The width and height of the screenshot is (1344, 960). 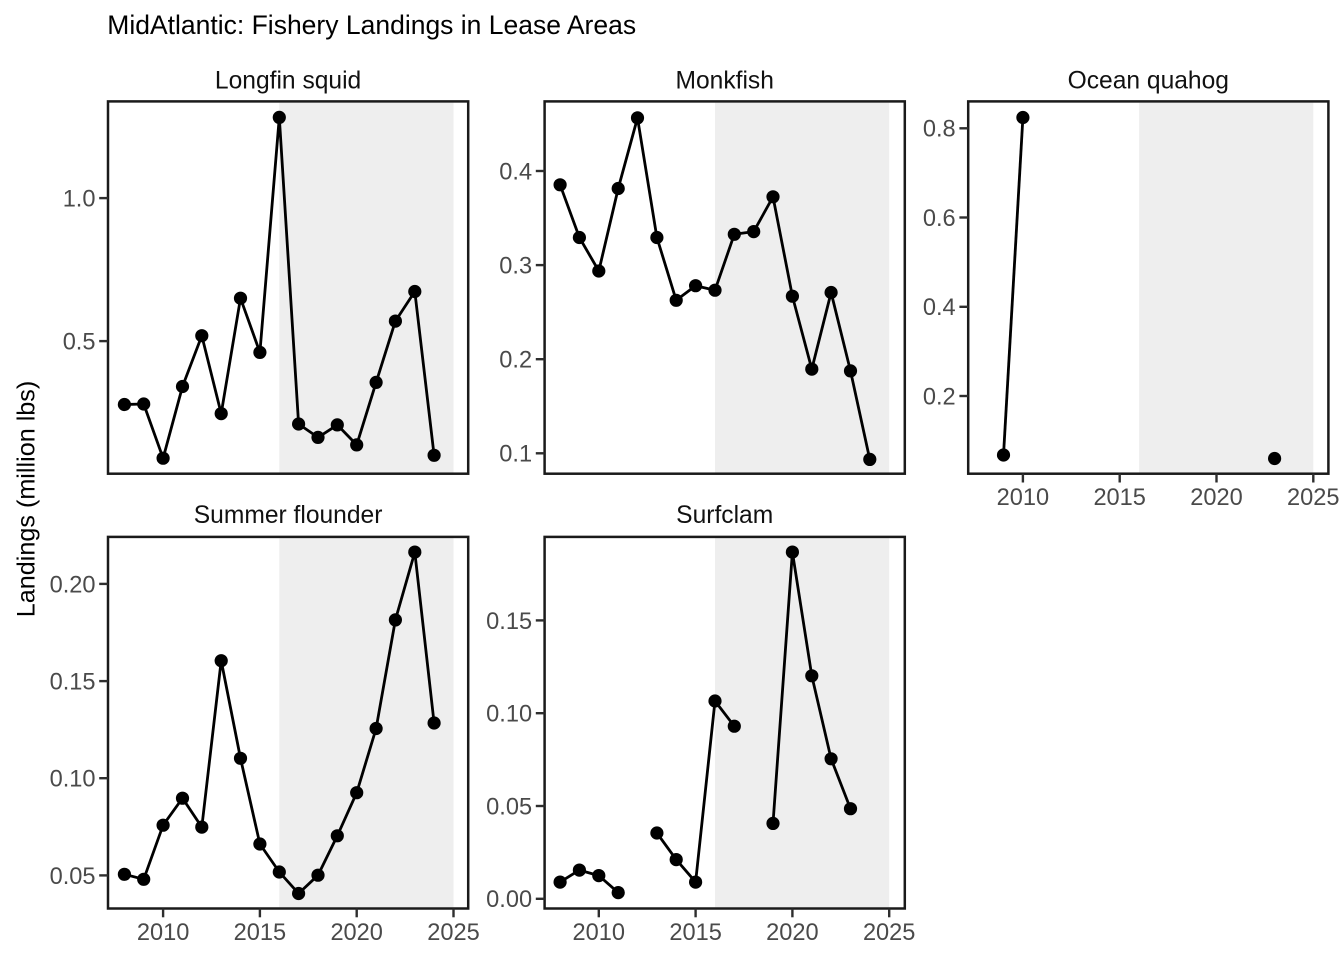 What do you see at coordinates (27, 499) in the screenshot?
I see `svg-text: Landings (million lbs)` at bounding box center [27, 499].